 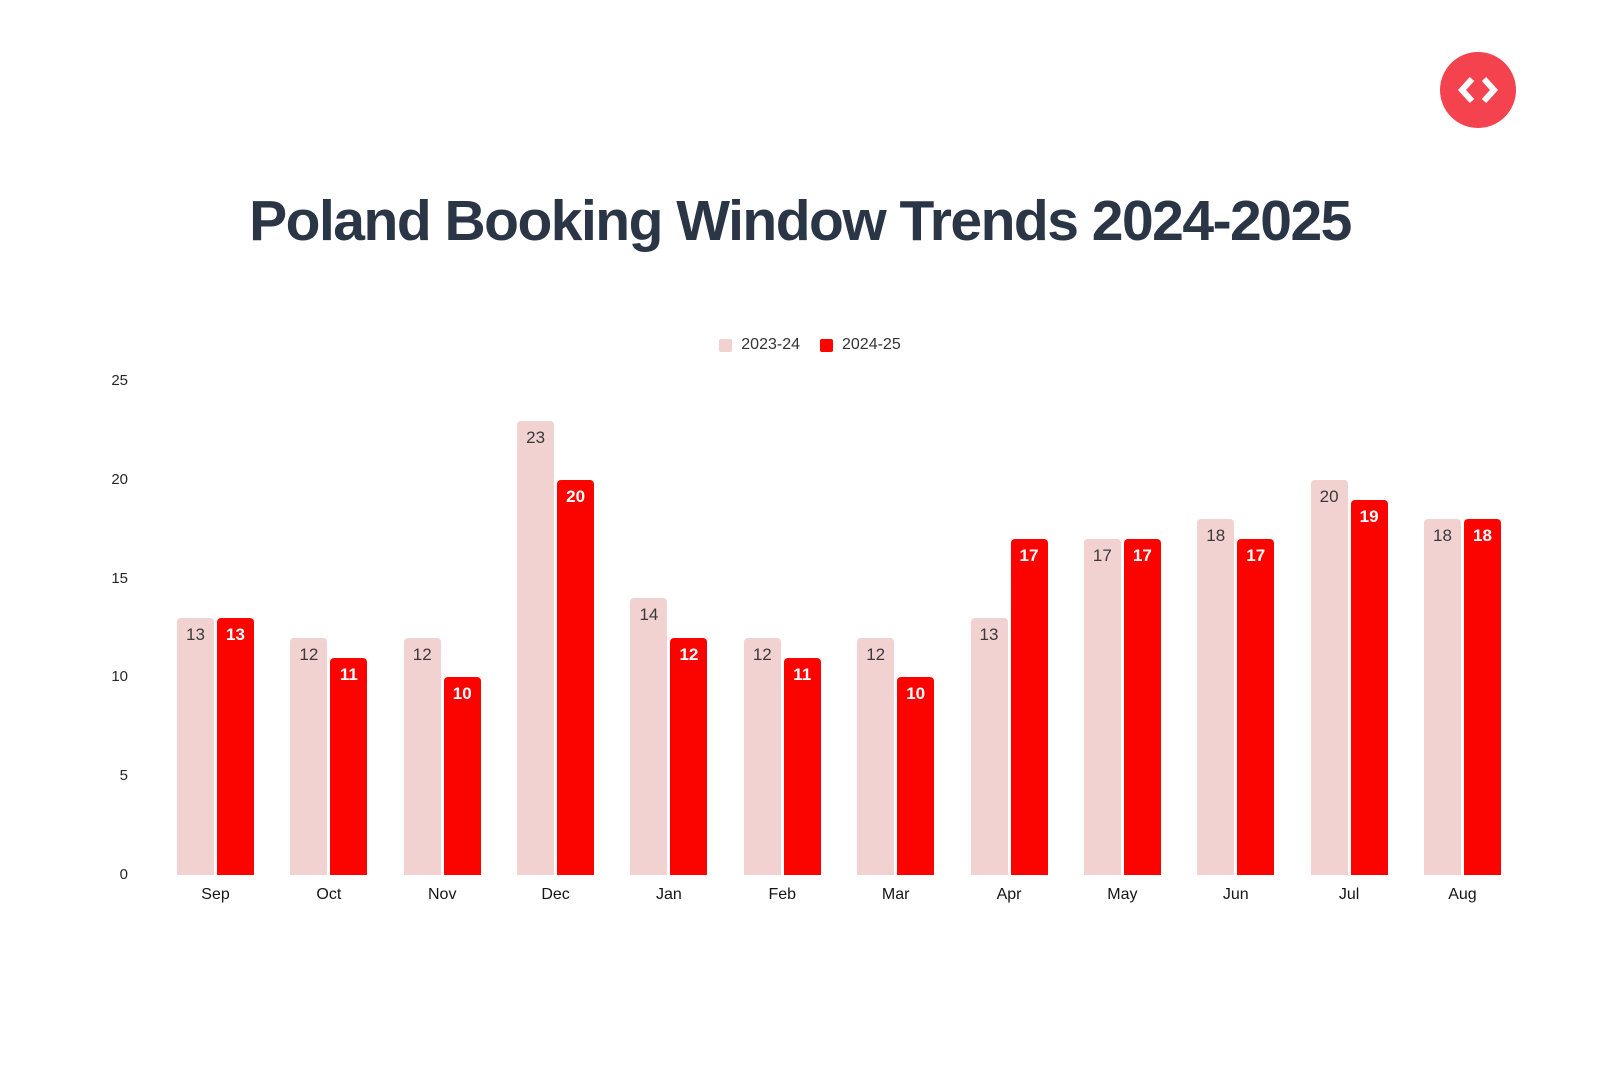 I want to click on x-axis-label-apr: Apr, so click(x=1009, y=894).